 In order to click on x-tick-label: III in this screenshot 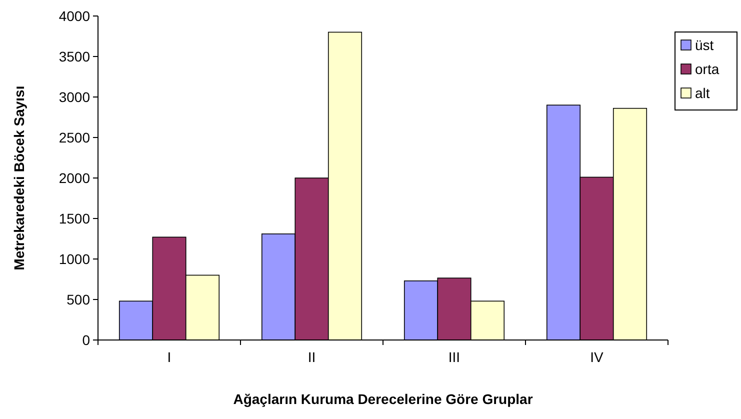, I will do `click(454, 357)`.